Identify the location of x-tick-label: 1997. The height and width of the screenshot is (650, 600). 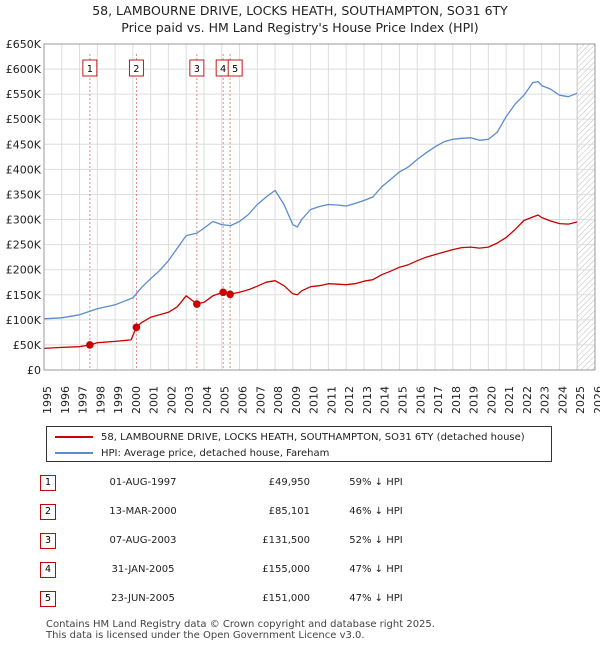
(83, 400).